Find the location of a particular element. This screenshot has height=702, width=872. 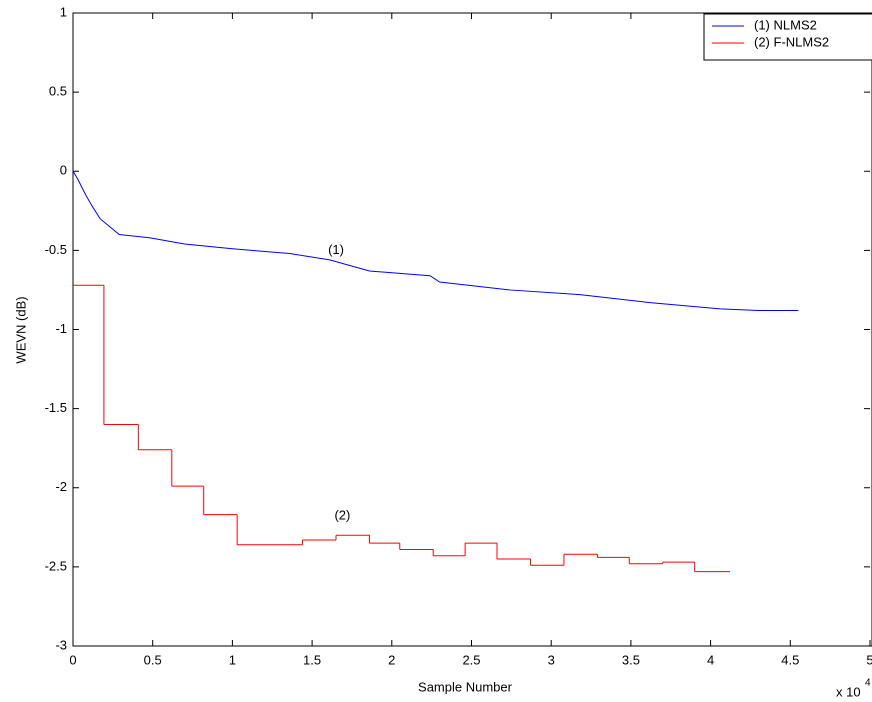

x-tick-label: 1.5 is located at coordinates (312, 659).